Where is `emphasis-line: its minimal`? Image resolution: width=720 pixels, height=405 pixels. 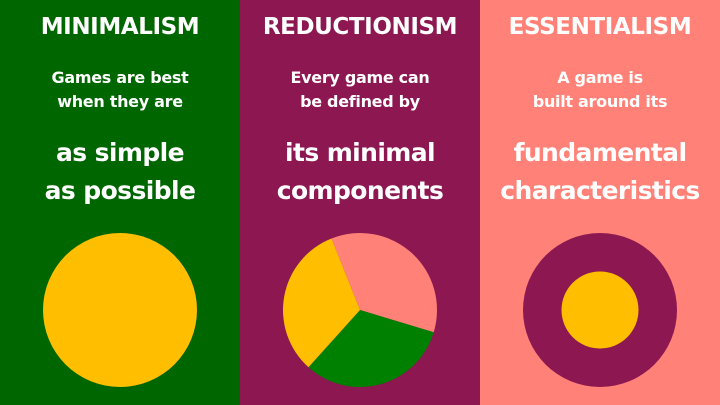
emphasis-line: its minimal is located at coordinates (360, 152).